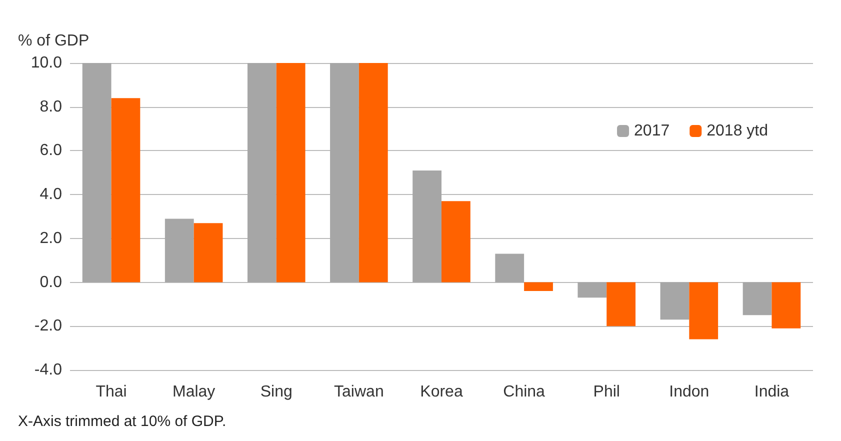 The image size is (841, 441). What do you see at coordinates (524, 392) in the screenshot?
I see `x-tick-label: China` at bounding box center [524, 392].